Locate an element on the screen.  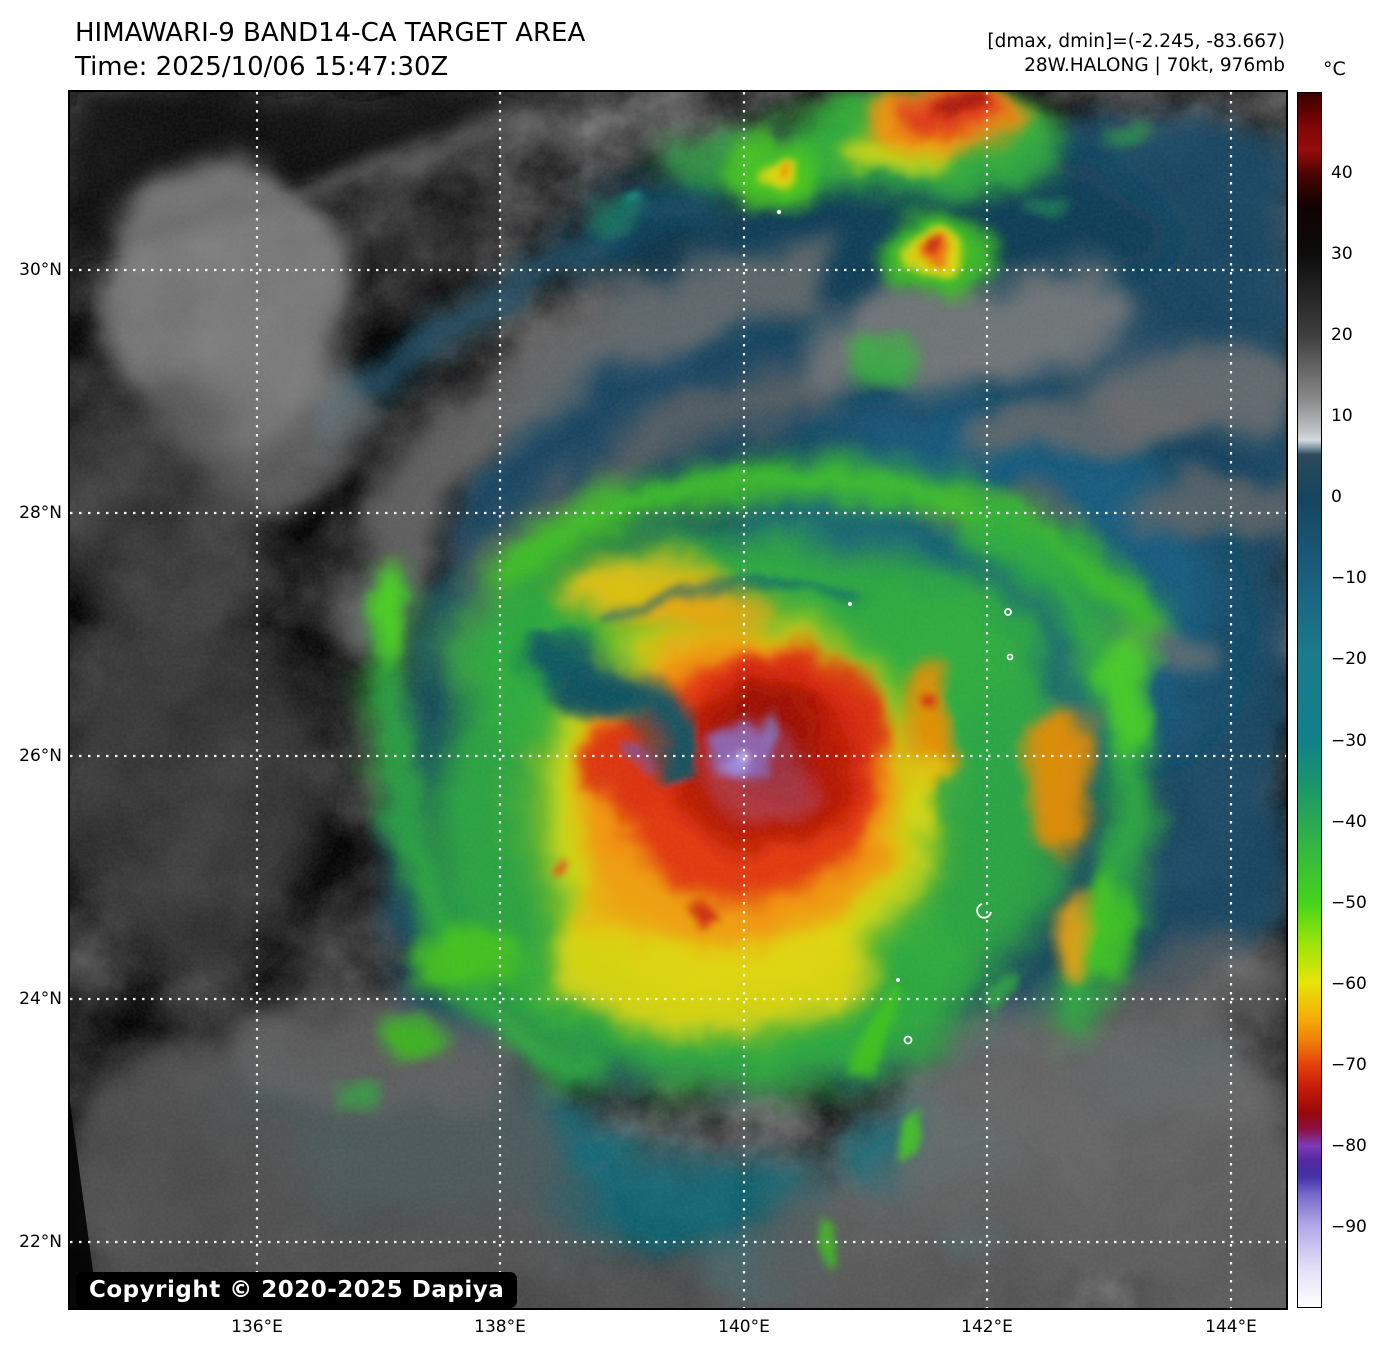
lat-tick-label: 24°N is located at coordinates (40, 999).